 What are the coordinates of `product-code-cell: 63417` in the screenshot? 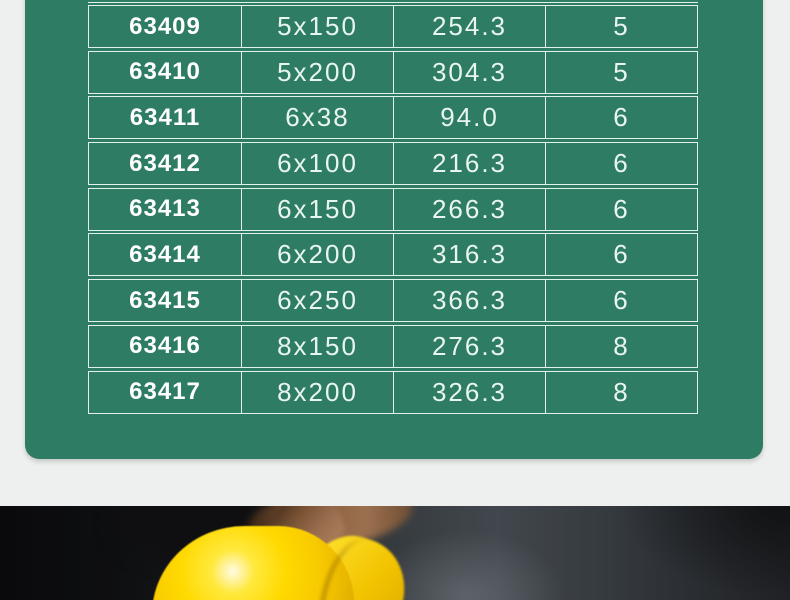 It's located at (165, 391).